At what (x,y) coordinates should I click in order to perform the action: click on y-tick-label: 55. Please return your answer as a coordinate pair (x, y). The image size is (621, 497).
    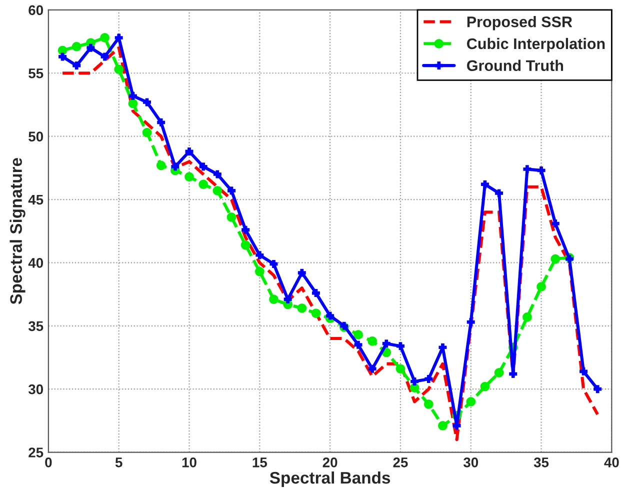
    Looking at the image, I should click on (36, 73).